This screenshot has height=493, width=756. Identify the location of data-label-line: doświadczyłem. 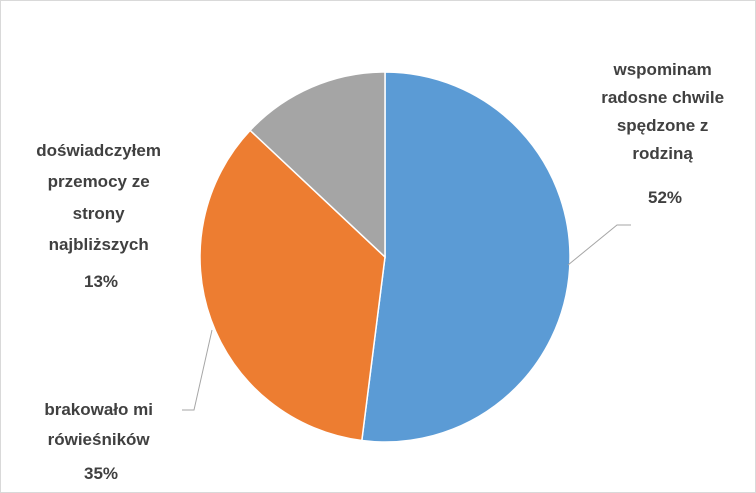
(98, 150).